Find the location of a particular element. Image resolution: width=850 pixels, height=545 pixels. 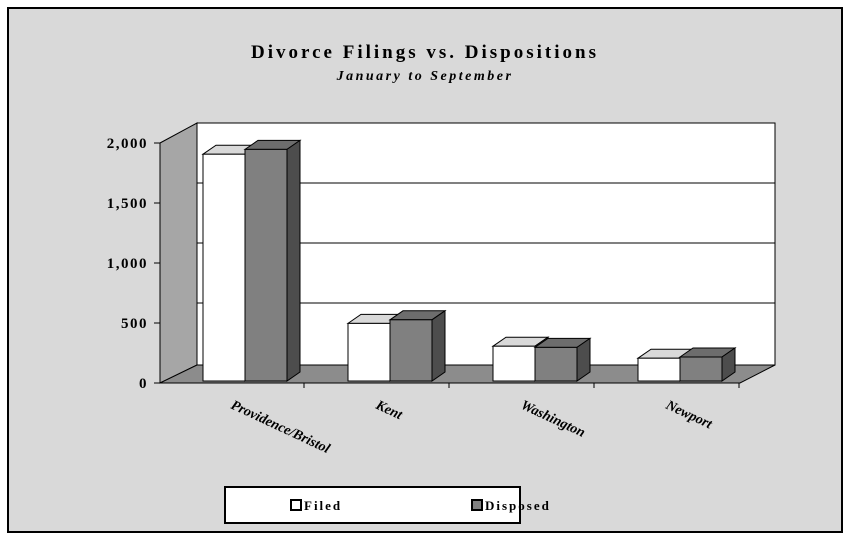

chart-subtitle: January to September is located at coordinates (425, 76).